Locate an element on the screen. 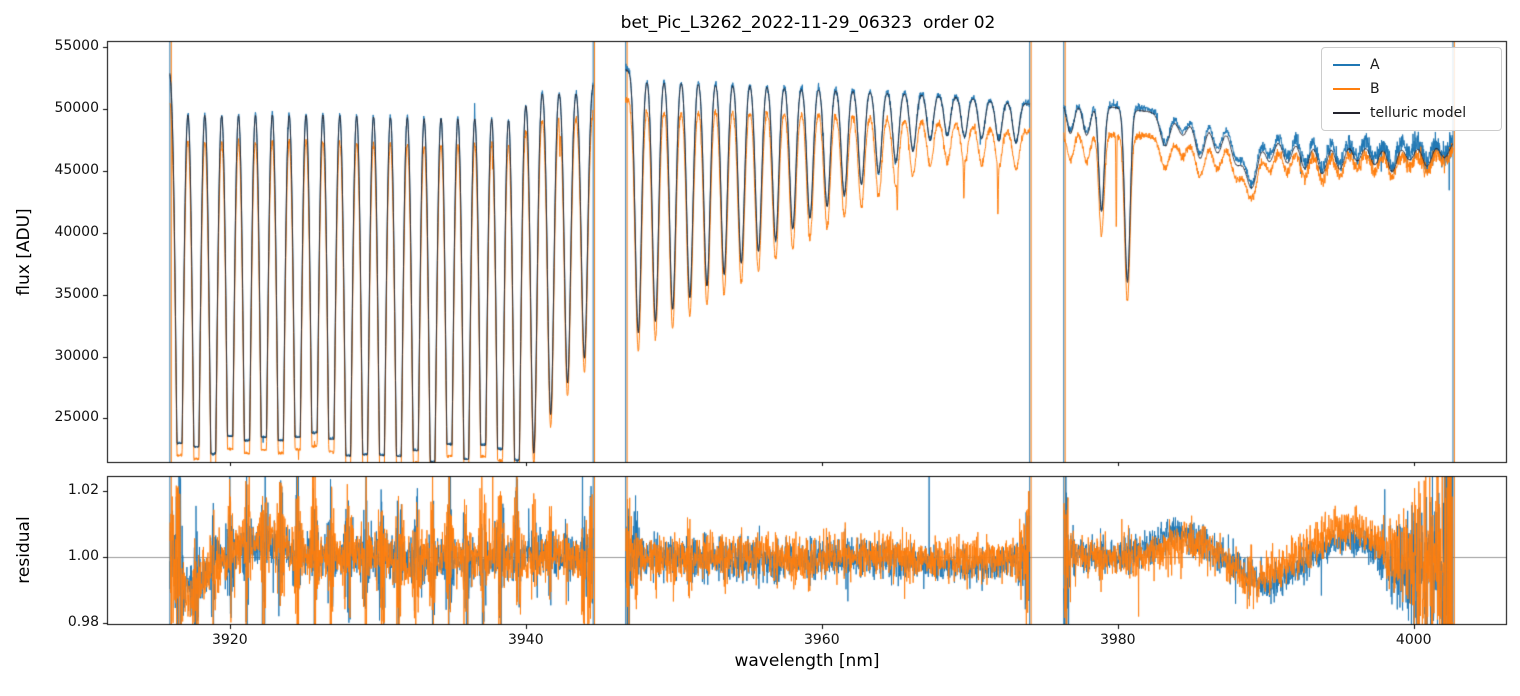 The height and width of the screenshot is (696, 1520). flux-axis-label: flux [ADU] is located at coordinates (24, 252).